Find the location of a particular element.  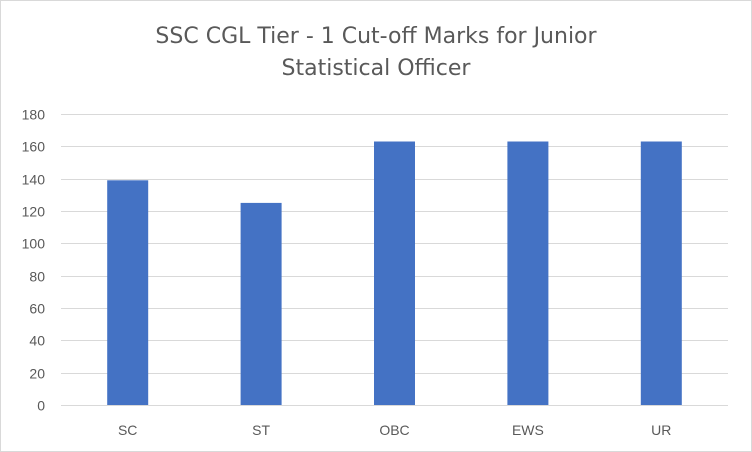

x-tick-label-ews: EWS is located at coordinates (528, 430).